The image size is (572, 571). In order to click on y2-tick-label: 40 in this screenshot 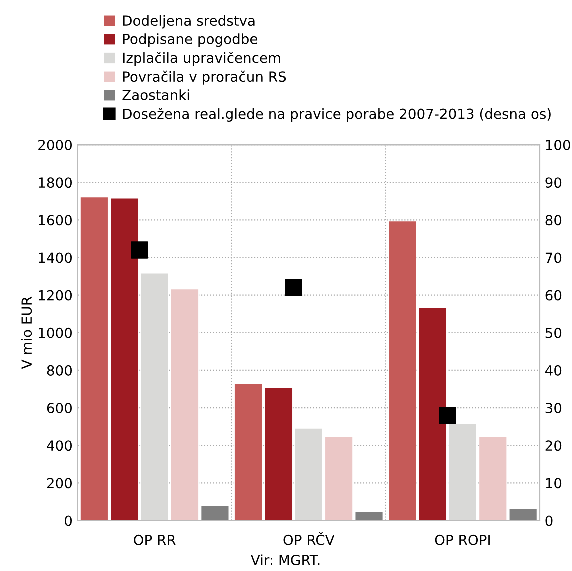, I will do `click(554, 370)`.